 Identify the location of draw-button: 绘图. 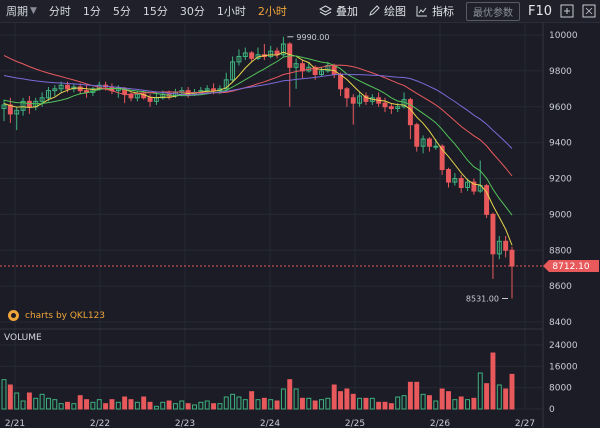
(387, 11).